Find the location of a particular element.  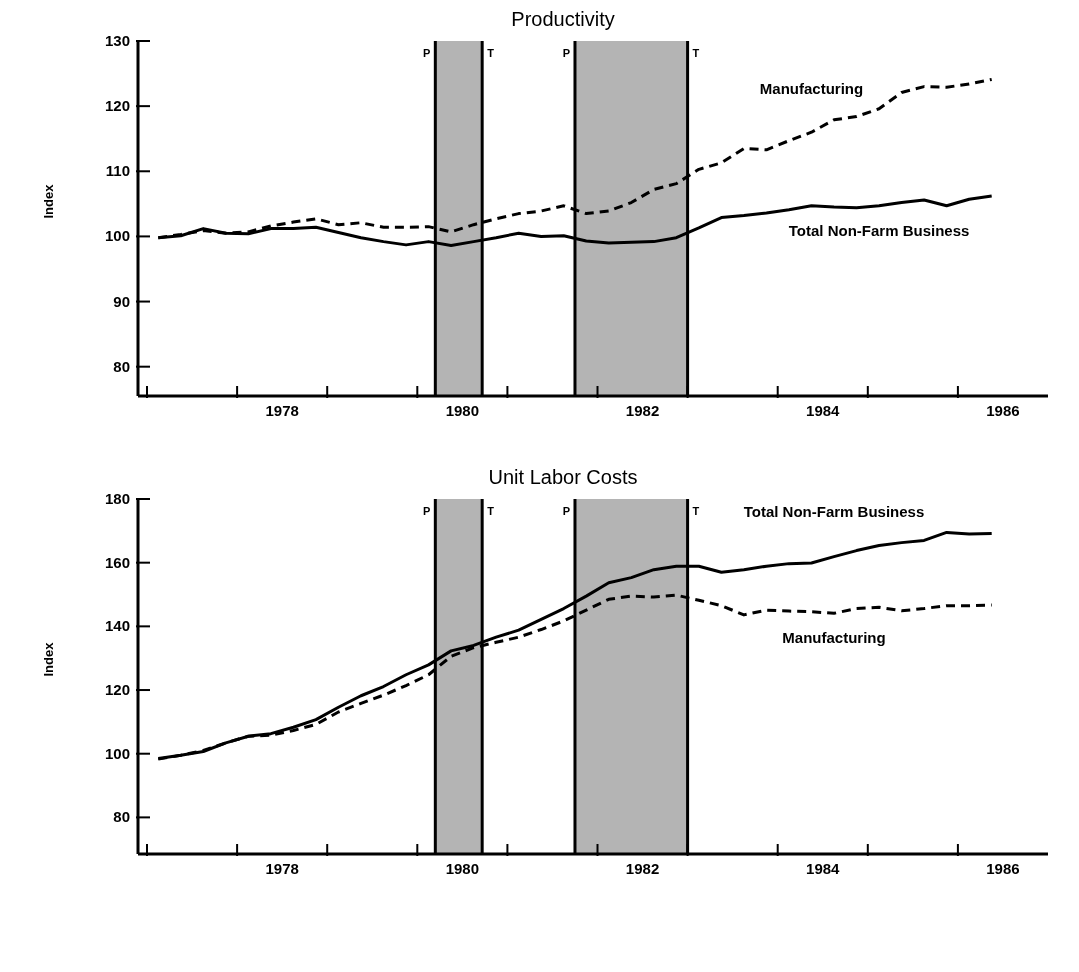

y-tick-label: 110 is located at coordinates (117, 171).